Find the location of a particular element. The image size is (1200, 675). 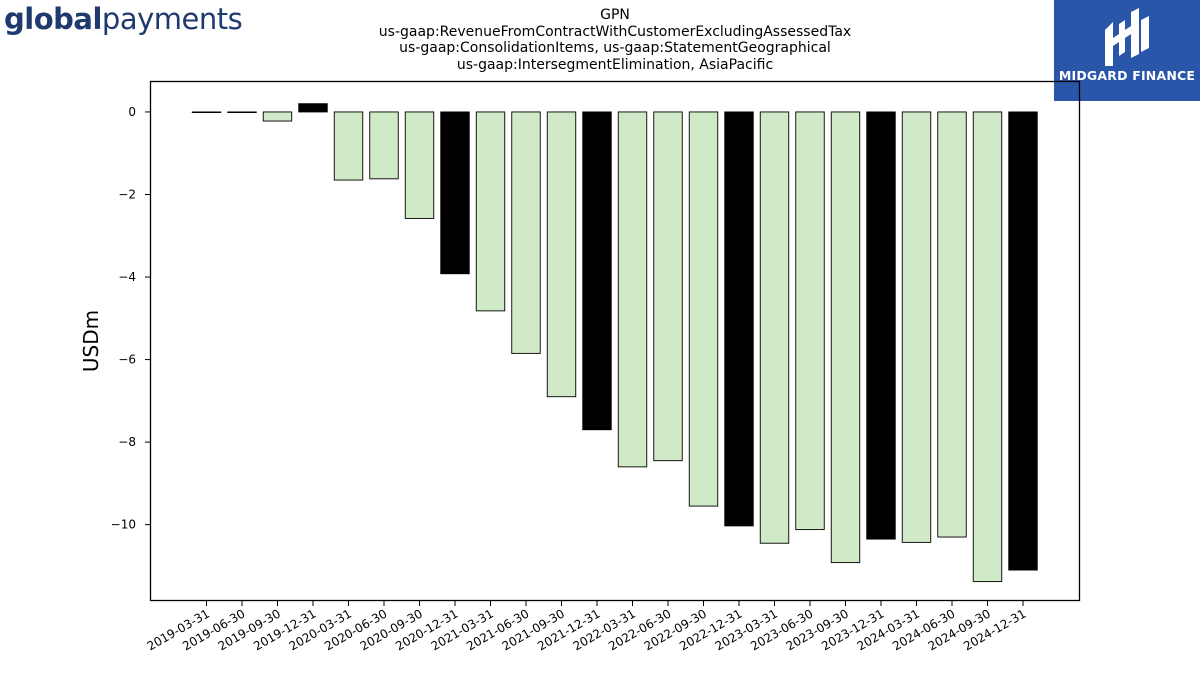

y-axis: 0 −2 −4 −6 −8 −10 is located at coordinates (130, 318).